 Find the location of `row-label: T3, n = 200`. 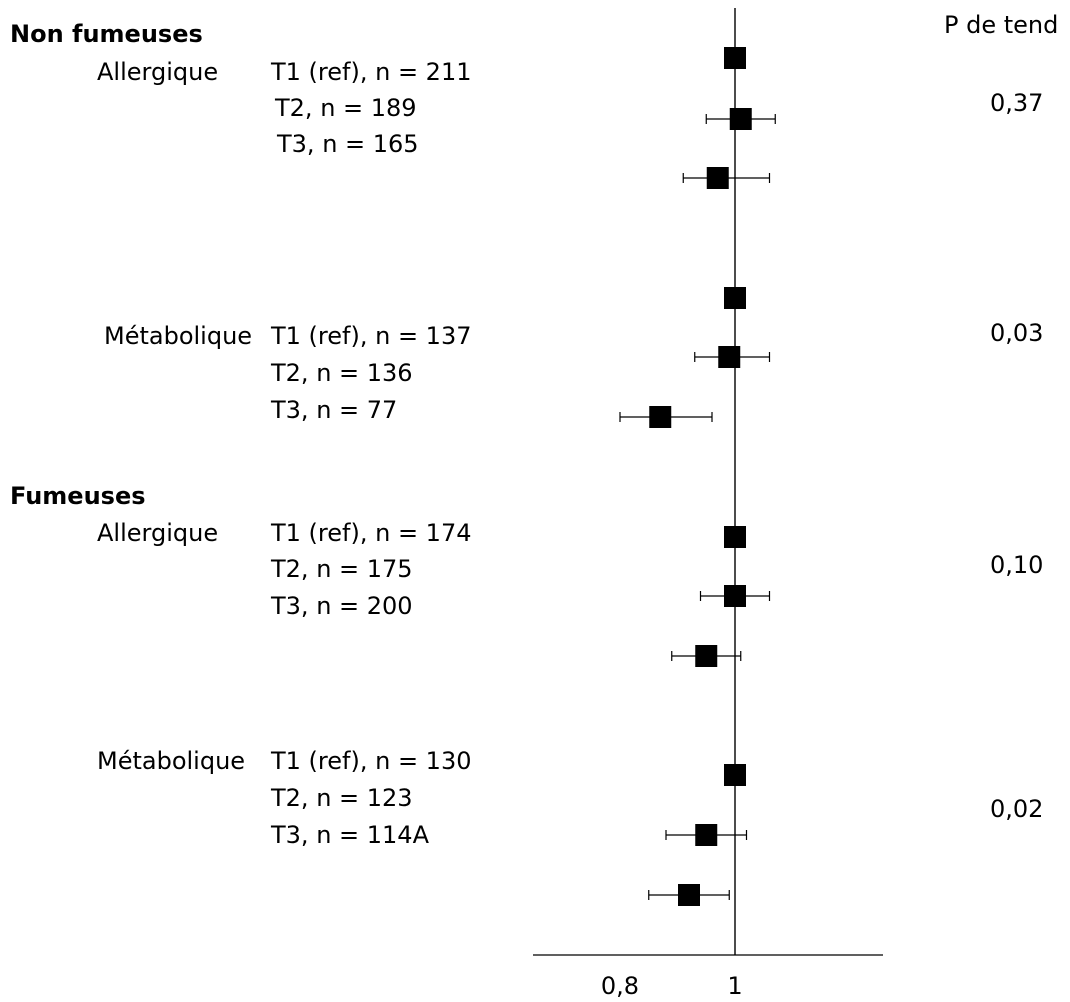

row-label: T3, n = 200 is located at coordinates (342, 606).